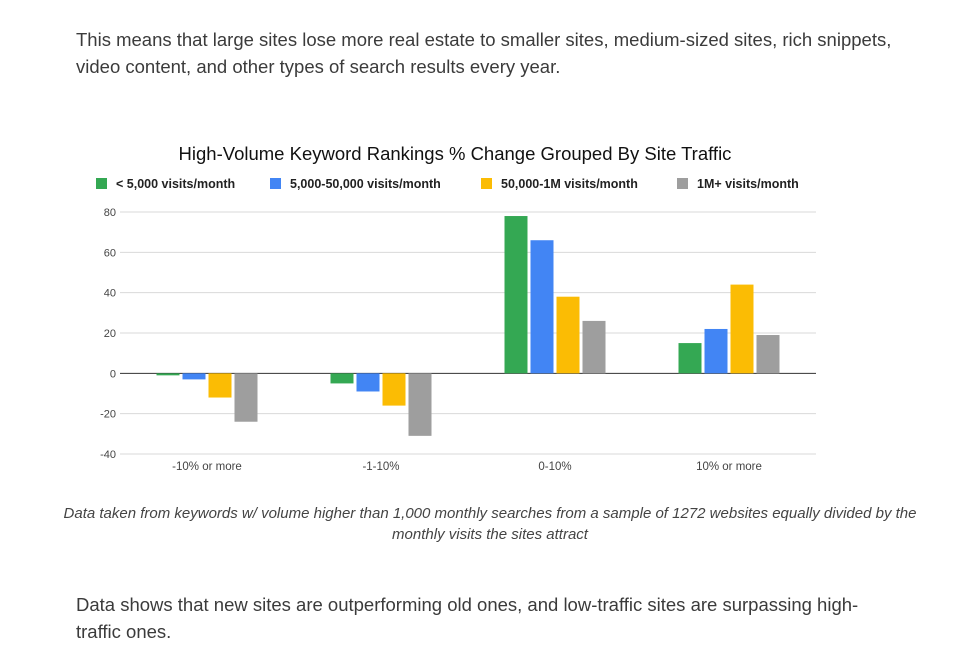 The width and height of the screenshot is (967, 660). What do you see at coordinates (207, 465) in the screenshot?
I see `x-tick-label: -10% or more` at bounding box center [207, 465].